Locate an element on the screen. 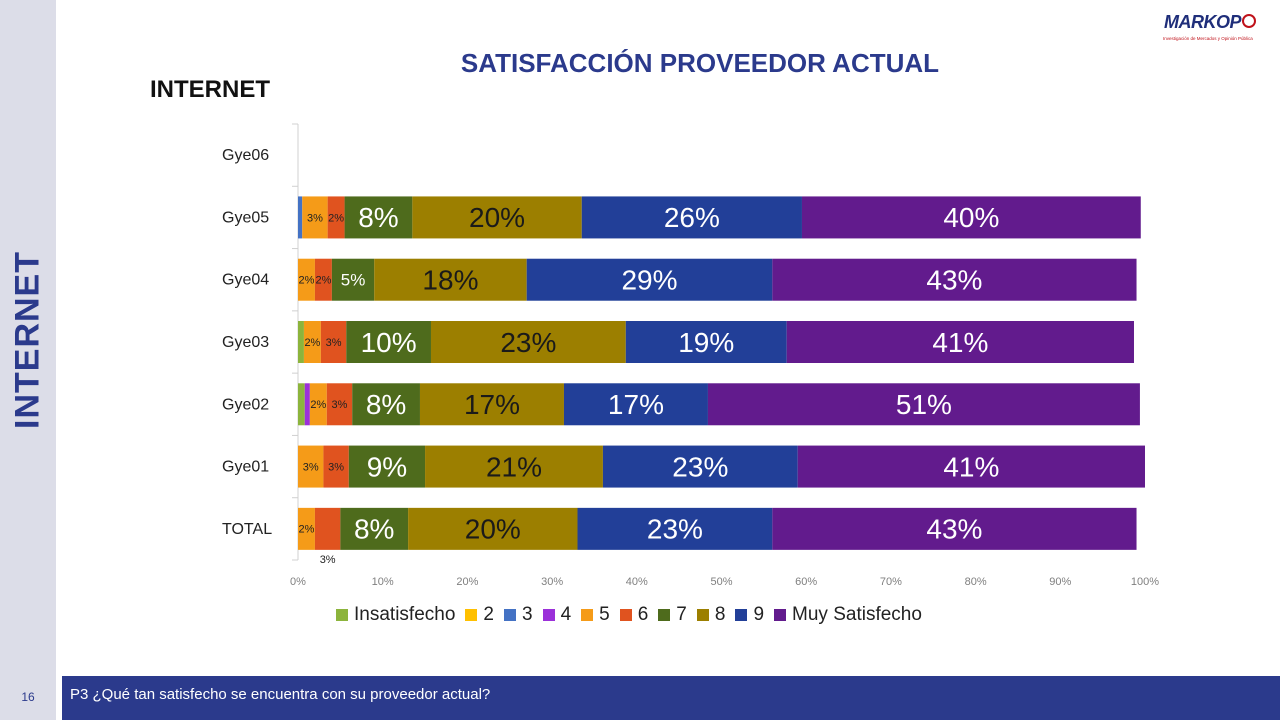  legend-item: 3 is located at coordinates (518, 615).